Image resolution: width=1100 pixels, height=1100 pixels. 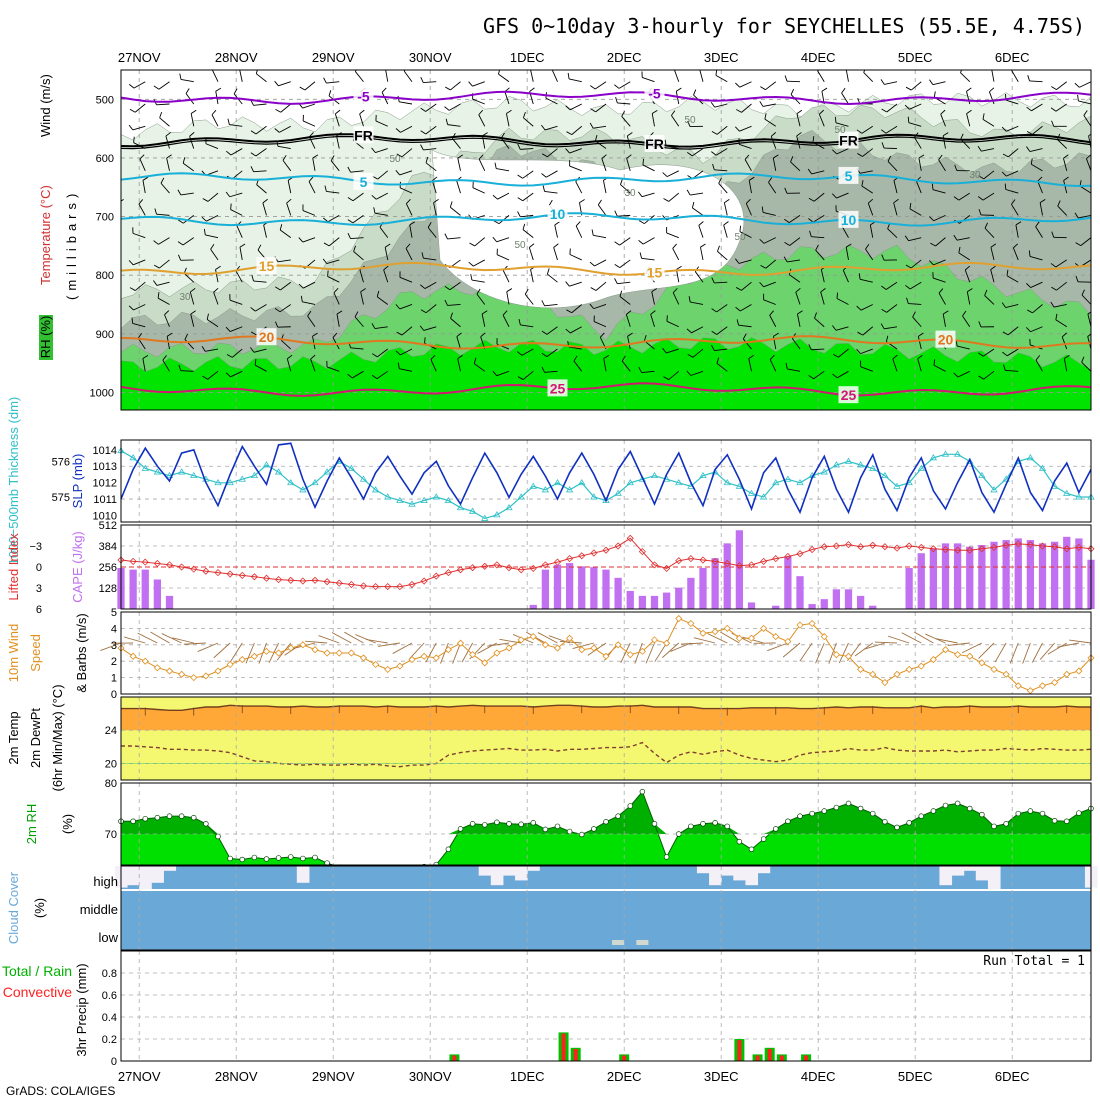 What do you see at coordinates (690, 120) in the screenshot?
I see `rh-contour-label: 50` at bounding box center [690, 120].